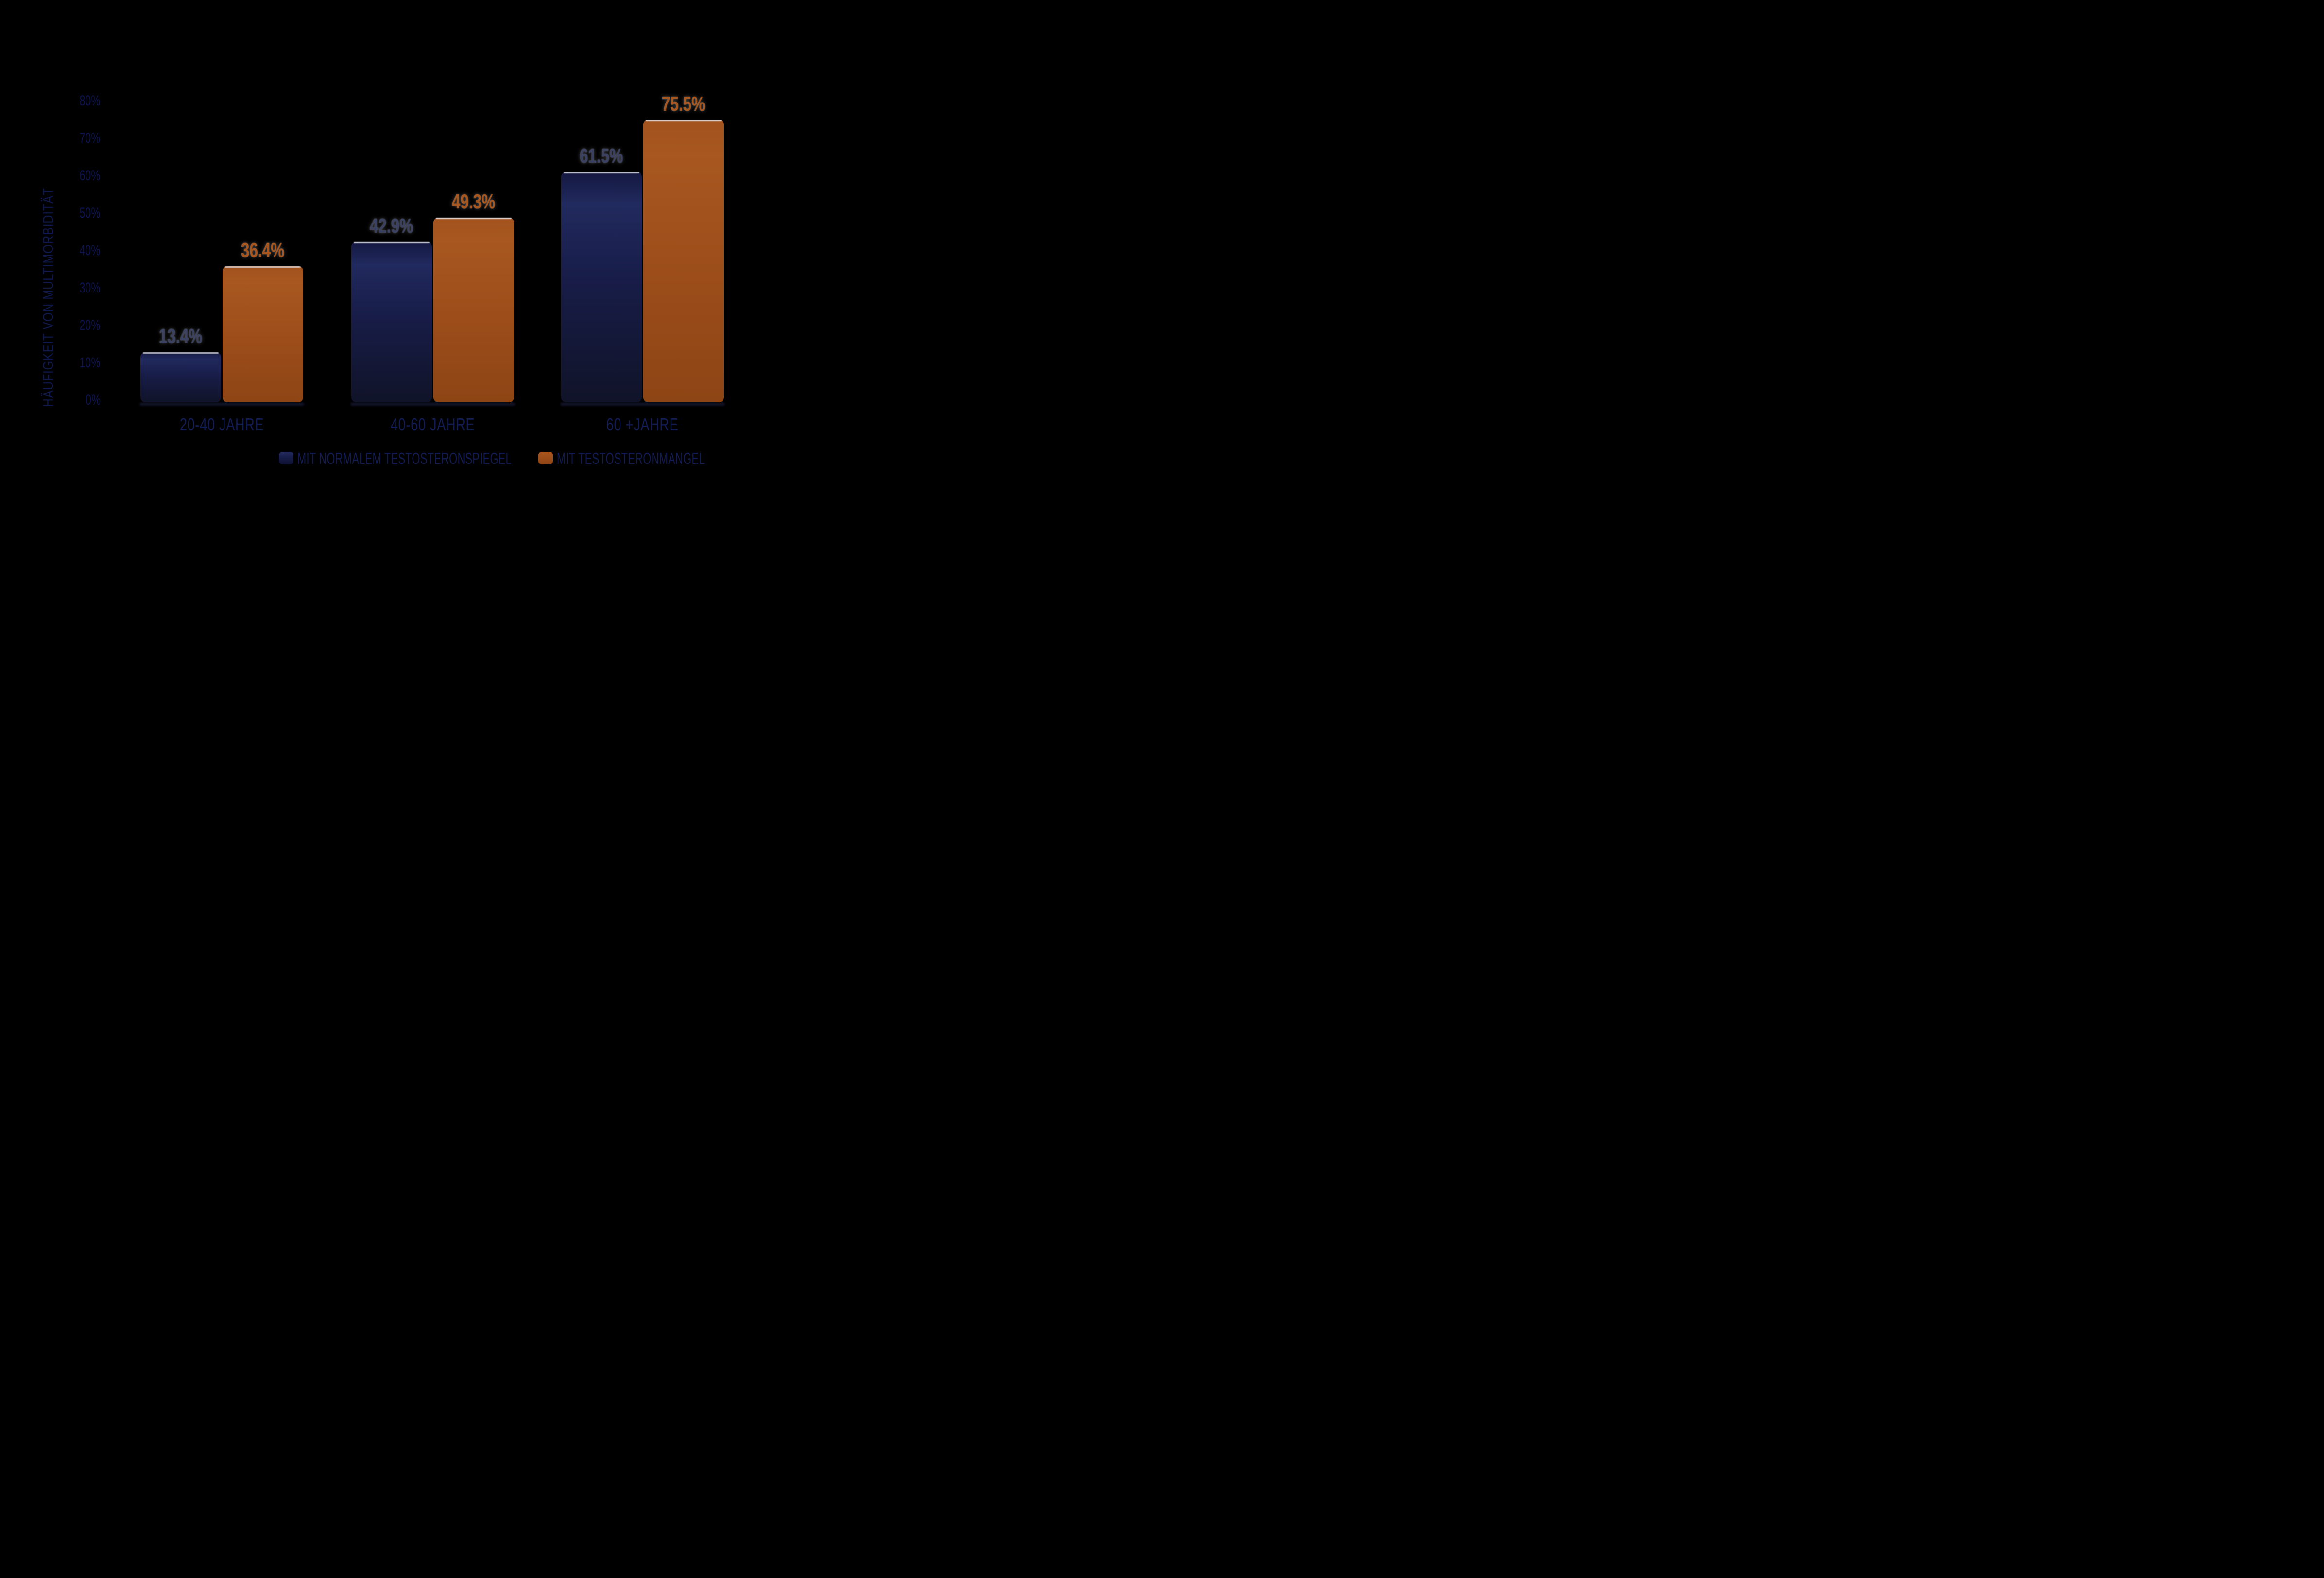 This screenshot has height=1578, width=2324. I want to click on y-axis-tick-label: 10%, so click(90, 363).